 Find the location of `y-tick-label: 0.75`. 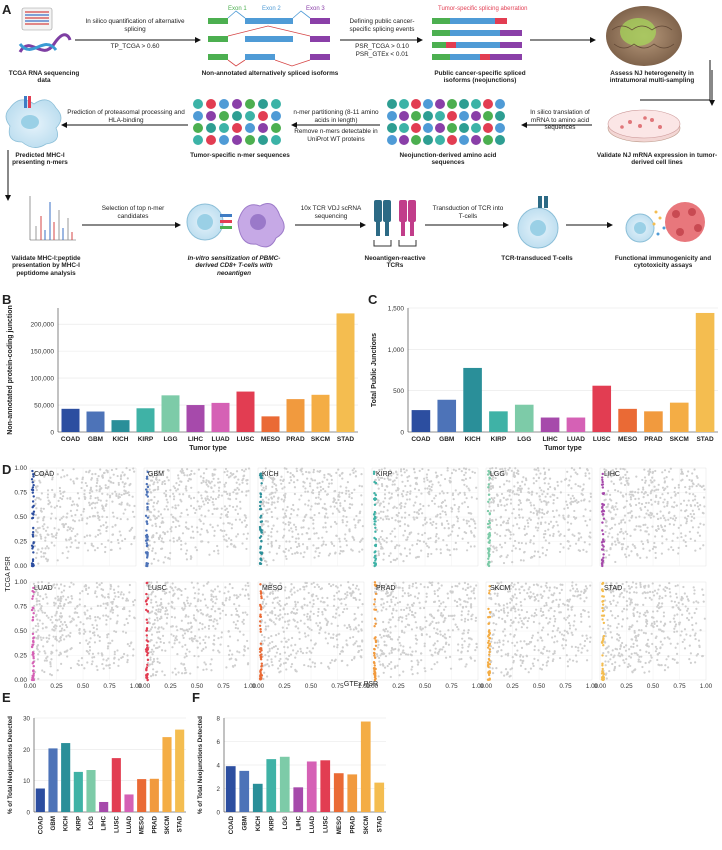

y-tick-label: 0.75 is located at coordinates (20, 607).